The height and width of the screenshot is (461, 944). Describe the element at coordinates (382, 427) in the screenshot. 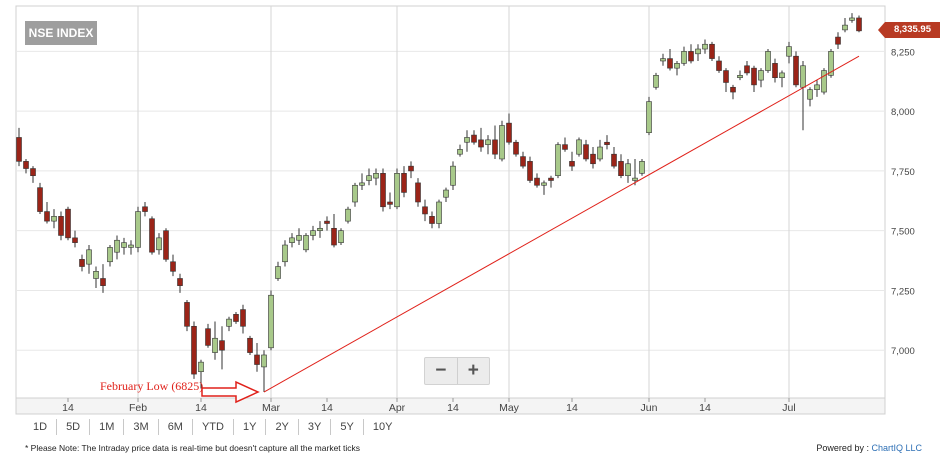

I see `range-10y: 10Y` at that location.